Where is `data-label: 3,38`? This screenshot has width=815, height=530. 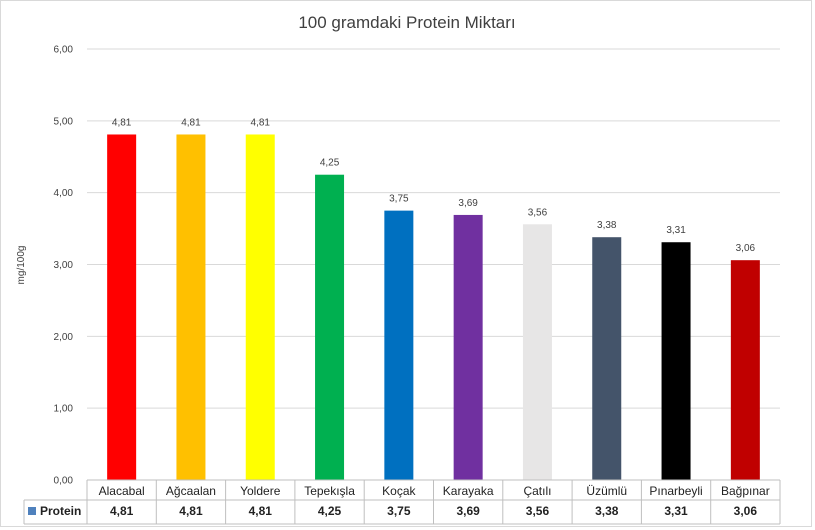 data-label: 3,38 is located at coordinates (607, 225).